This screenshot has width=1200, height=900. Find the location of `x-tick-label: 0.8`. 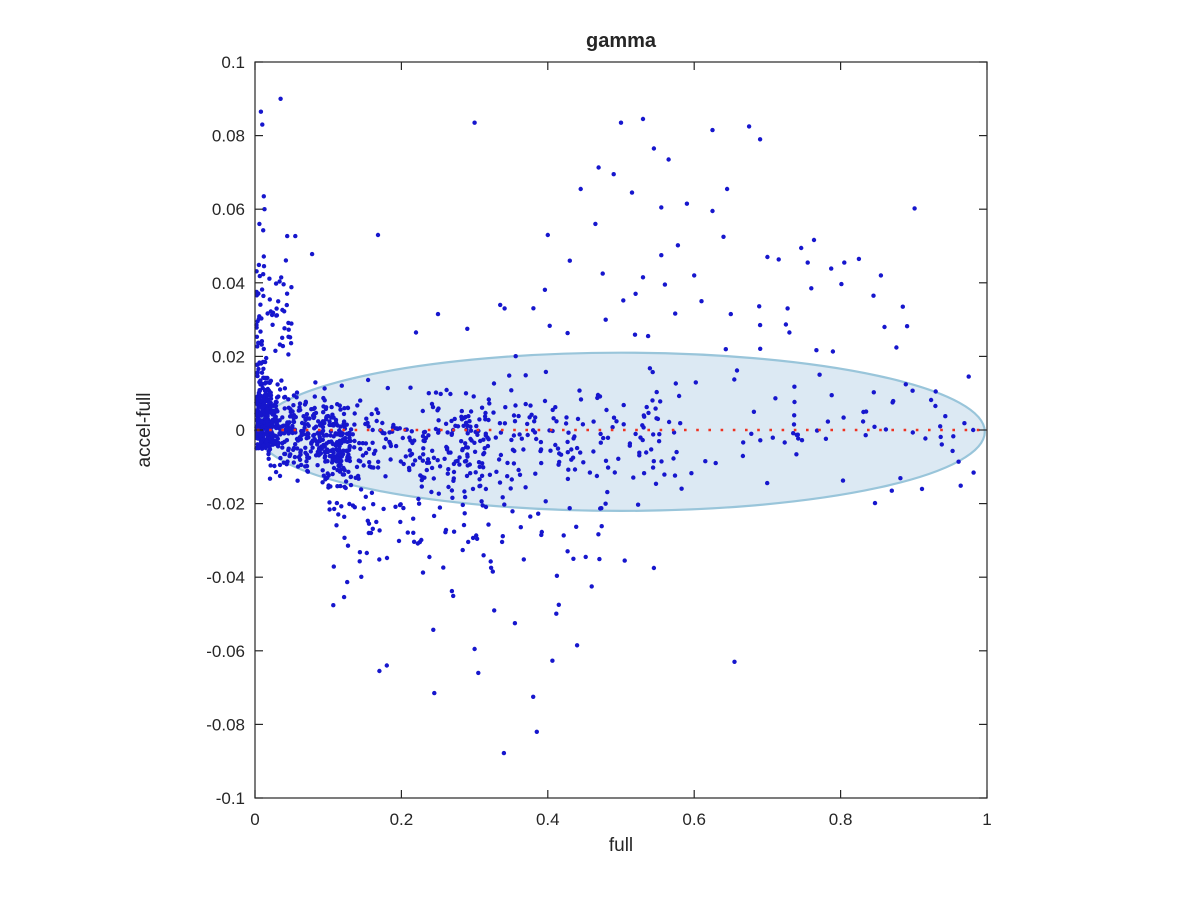

x-tick-label: 0.8 is located at coordinates (841, 819).